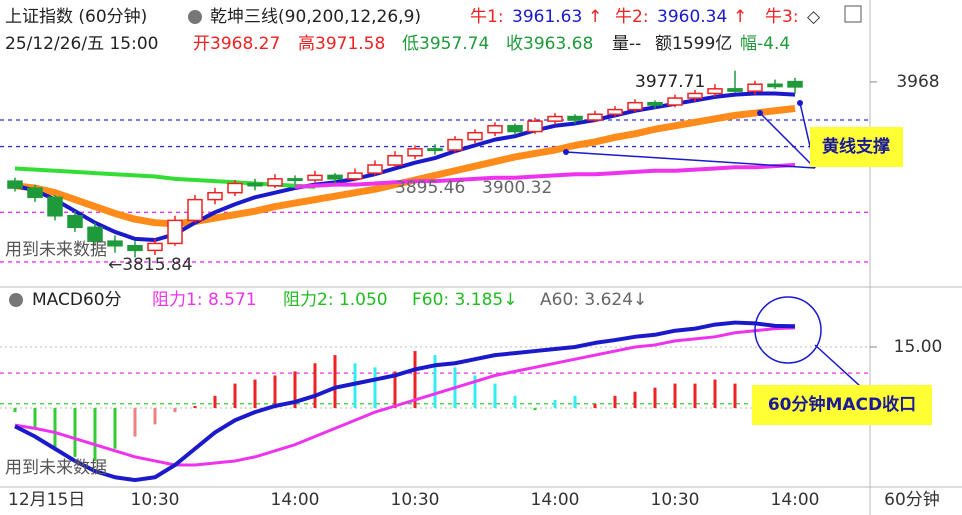 This screenshot has width=962, height=515. I want to click on macd-info: 阻力1: 8.571, so click(204, 300).